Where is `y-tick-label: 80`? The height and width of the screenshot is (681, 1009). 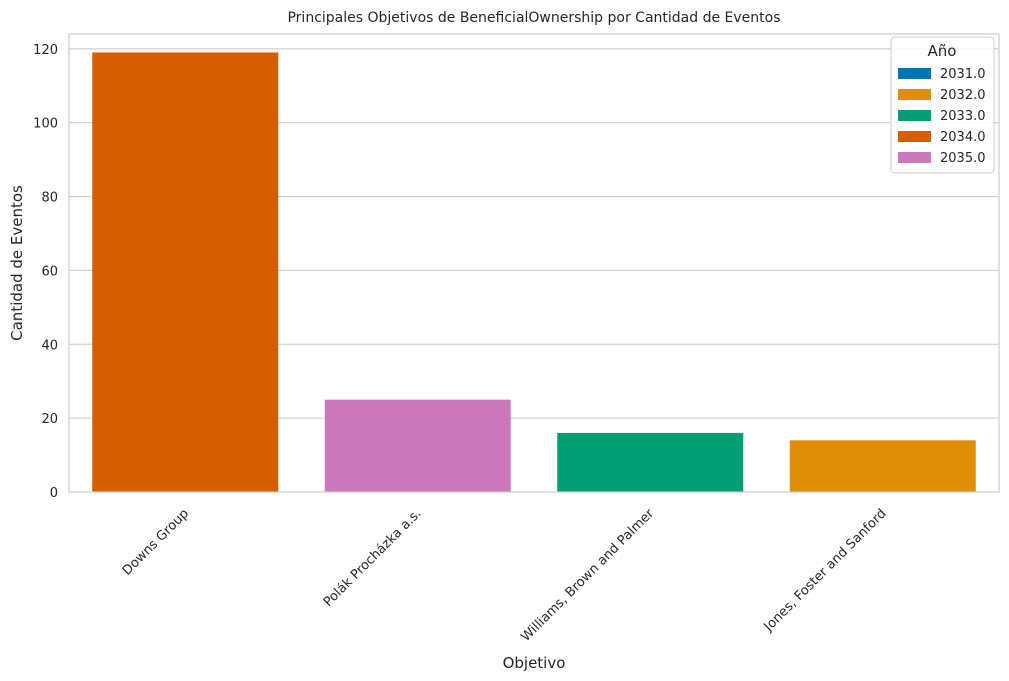 y-tick-label: 80 is located at coordinates (49, 198).